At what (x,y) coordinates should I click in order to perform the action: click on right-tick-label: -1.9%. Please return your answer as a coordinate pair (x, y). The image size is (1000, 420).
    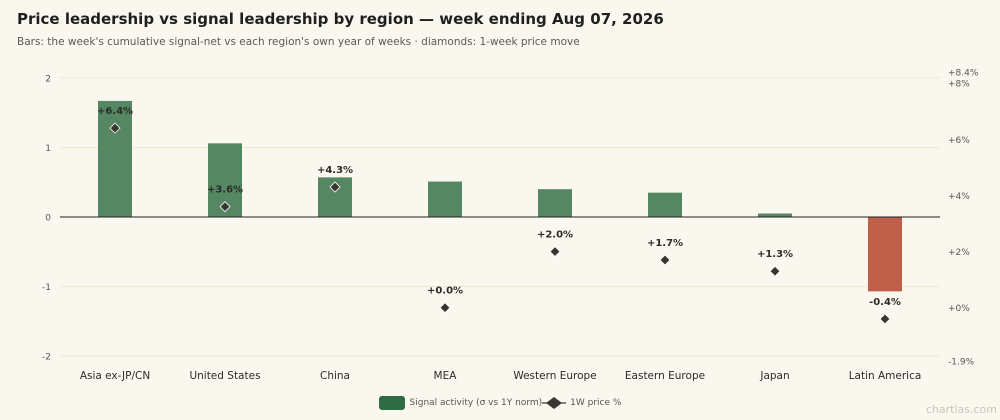
    Looking at the image, I should click on (961, 363).